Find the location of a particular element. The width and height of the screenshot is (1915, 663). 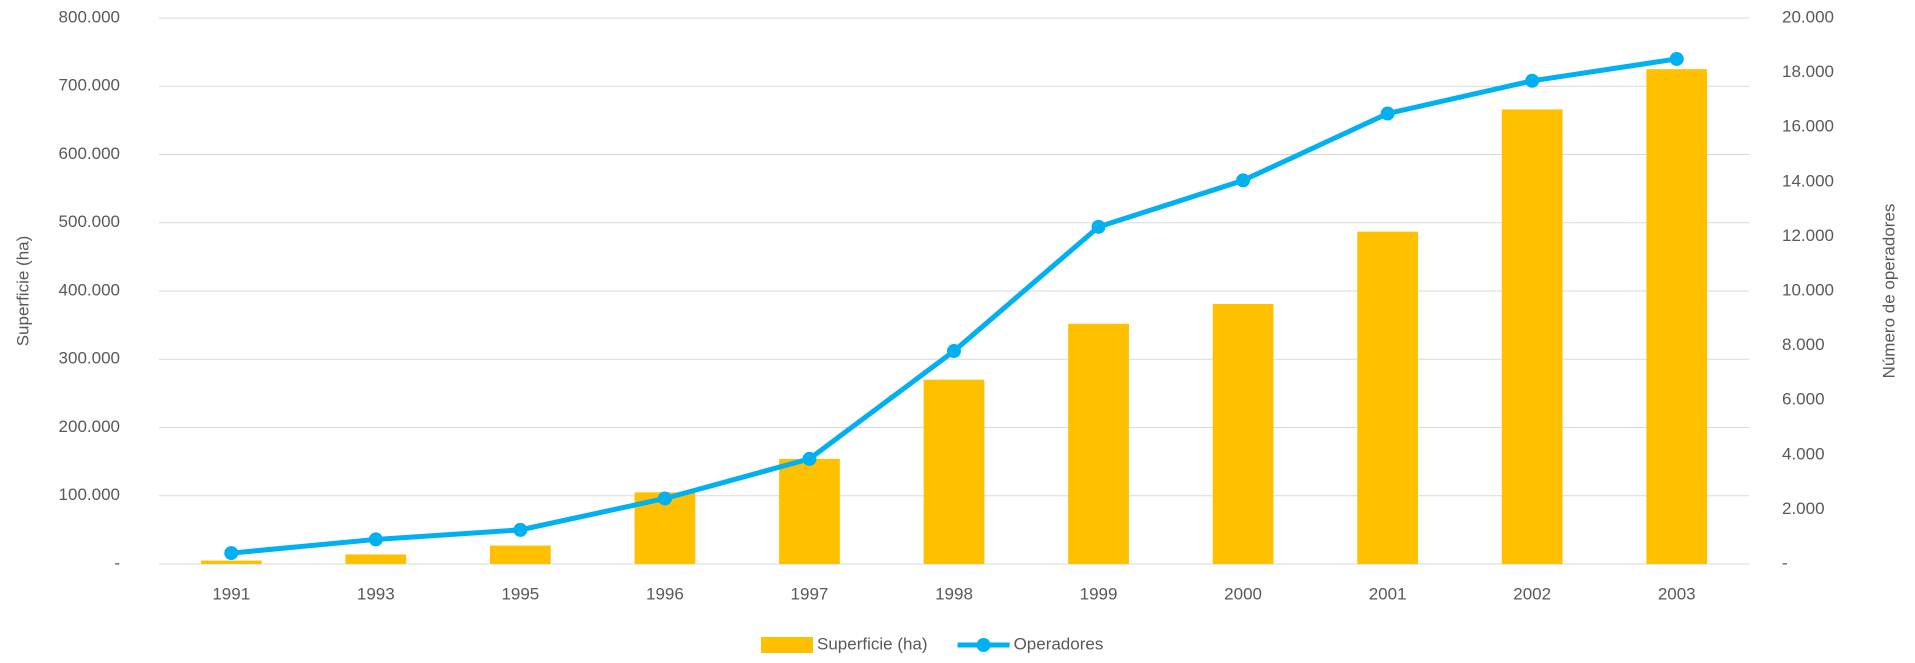

y2-tick-label: 16.000 is located at coordinates (1808, 126).